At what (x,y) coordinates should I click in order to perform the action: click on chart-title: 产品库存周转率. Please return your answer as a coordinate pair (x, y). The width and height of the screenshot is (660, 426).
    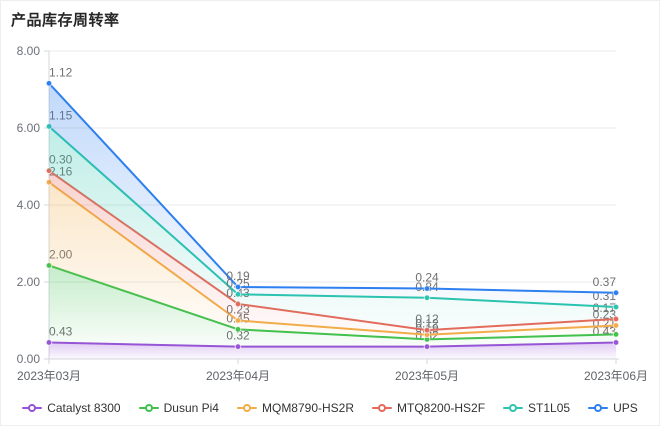
    Looking at the image, I should click on (65, 20).